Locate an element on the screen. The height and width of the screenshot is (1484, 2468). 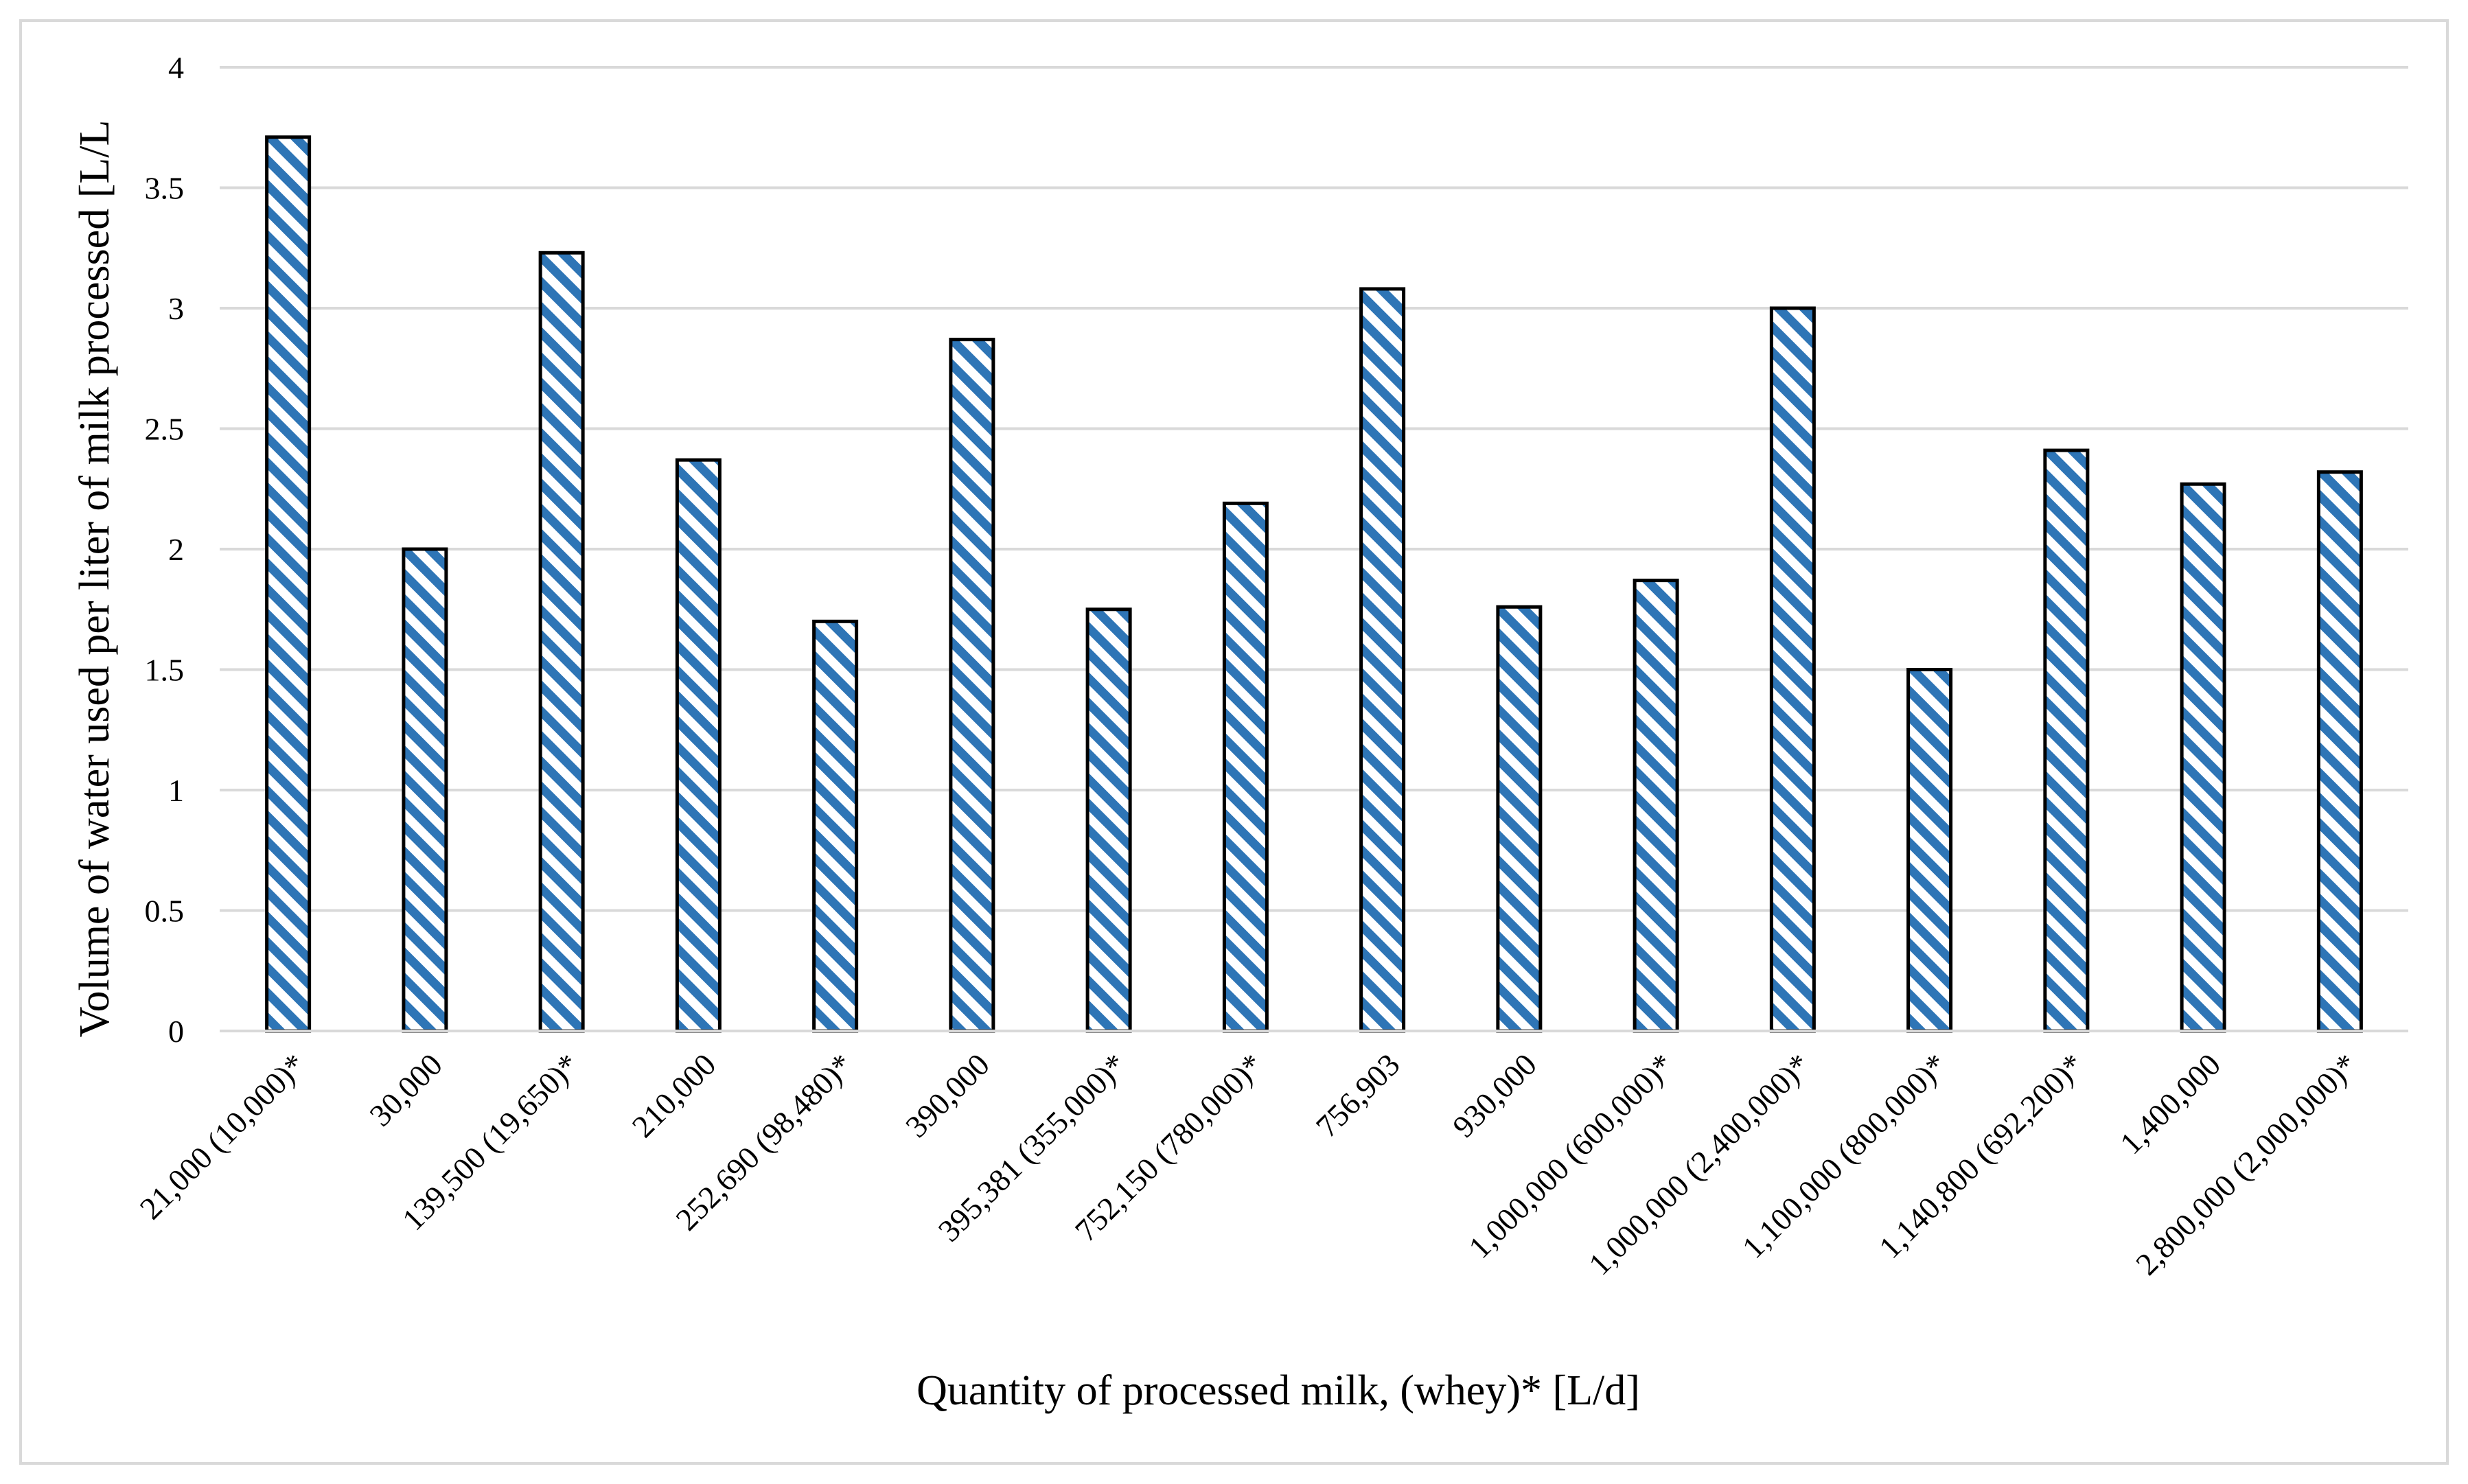
y-tick-label: 0.5 is located at coordinates (165, 911).